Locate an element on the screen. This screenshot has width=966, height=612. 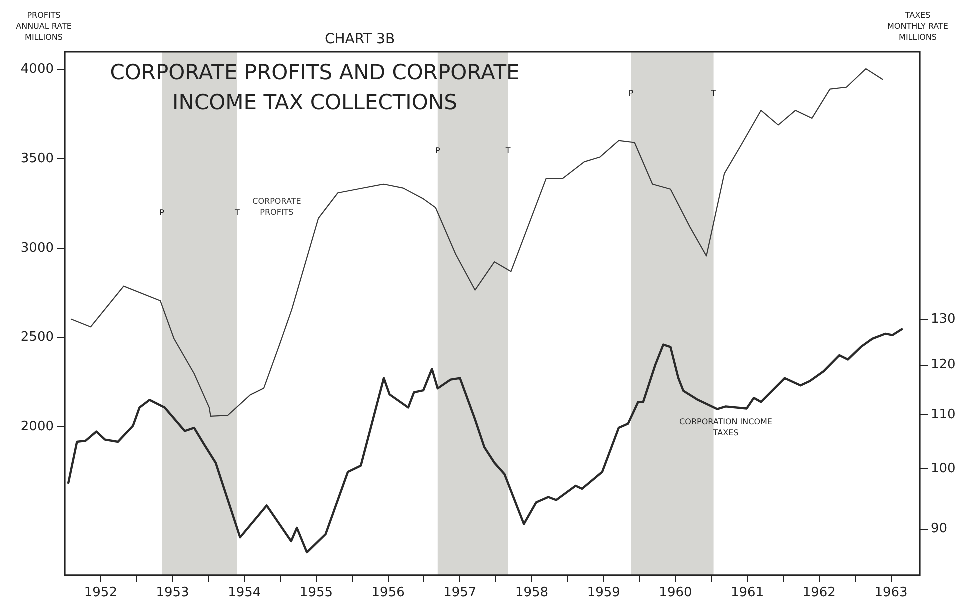
text: CORPORATE PROFITS AND CORPORATE INCOME TAX COLLECTIONS is located at coordinates (315, 87).